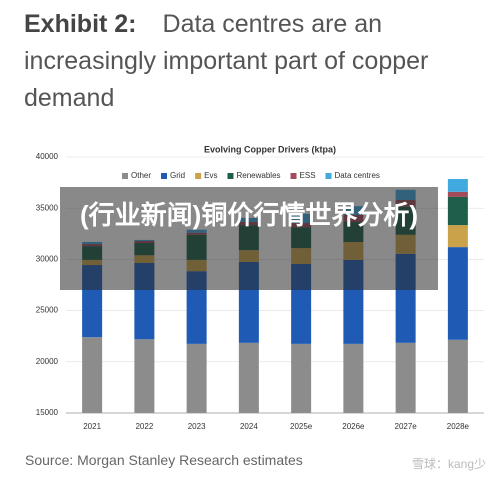 This screenshot has width=500, height=479. I want to click on legend-label: Evs, so click(210, 175).